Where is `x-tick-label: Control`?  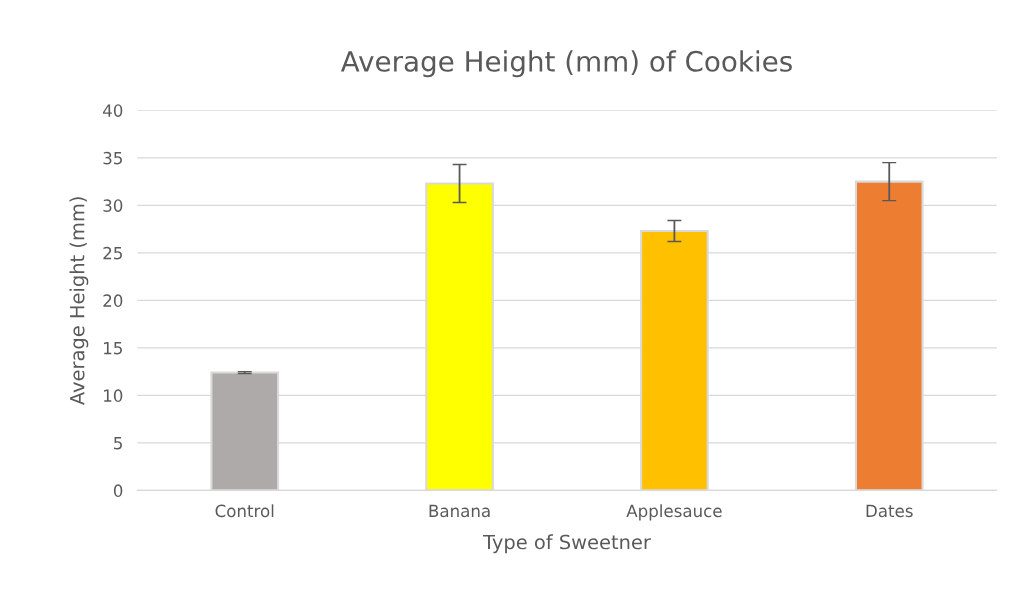 x-tick-label: Control is located at coordinates (244, 511).